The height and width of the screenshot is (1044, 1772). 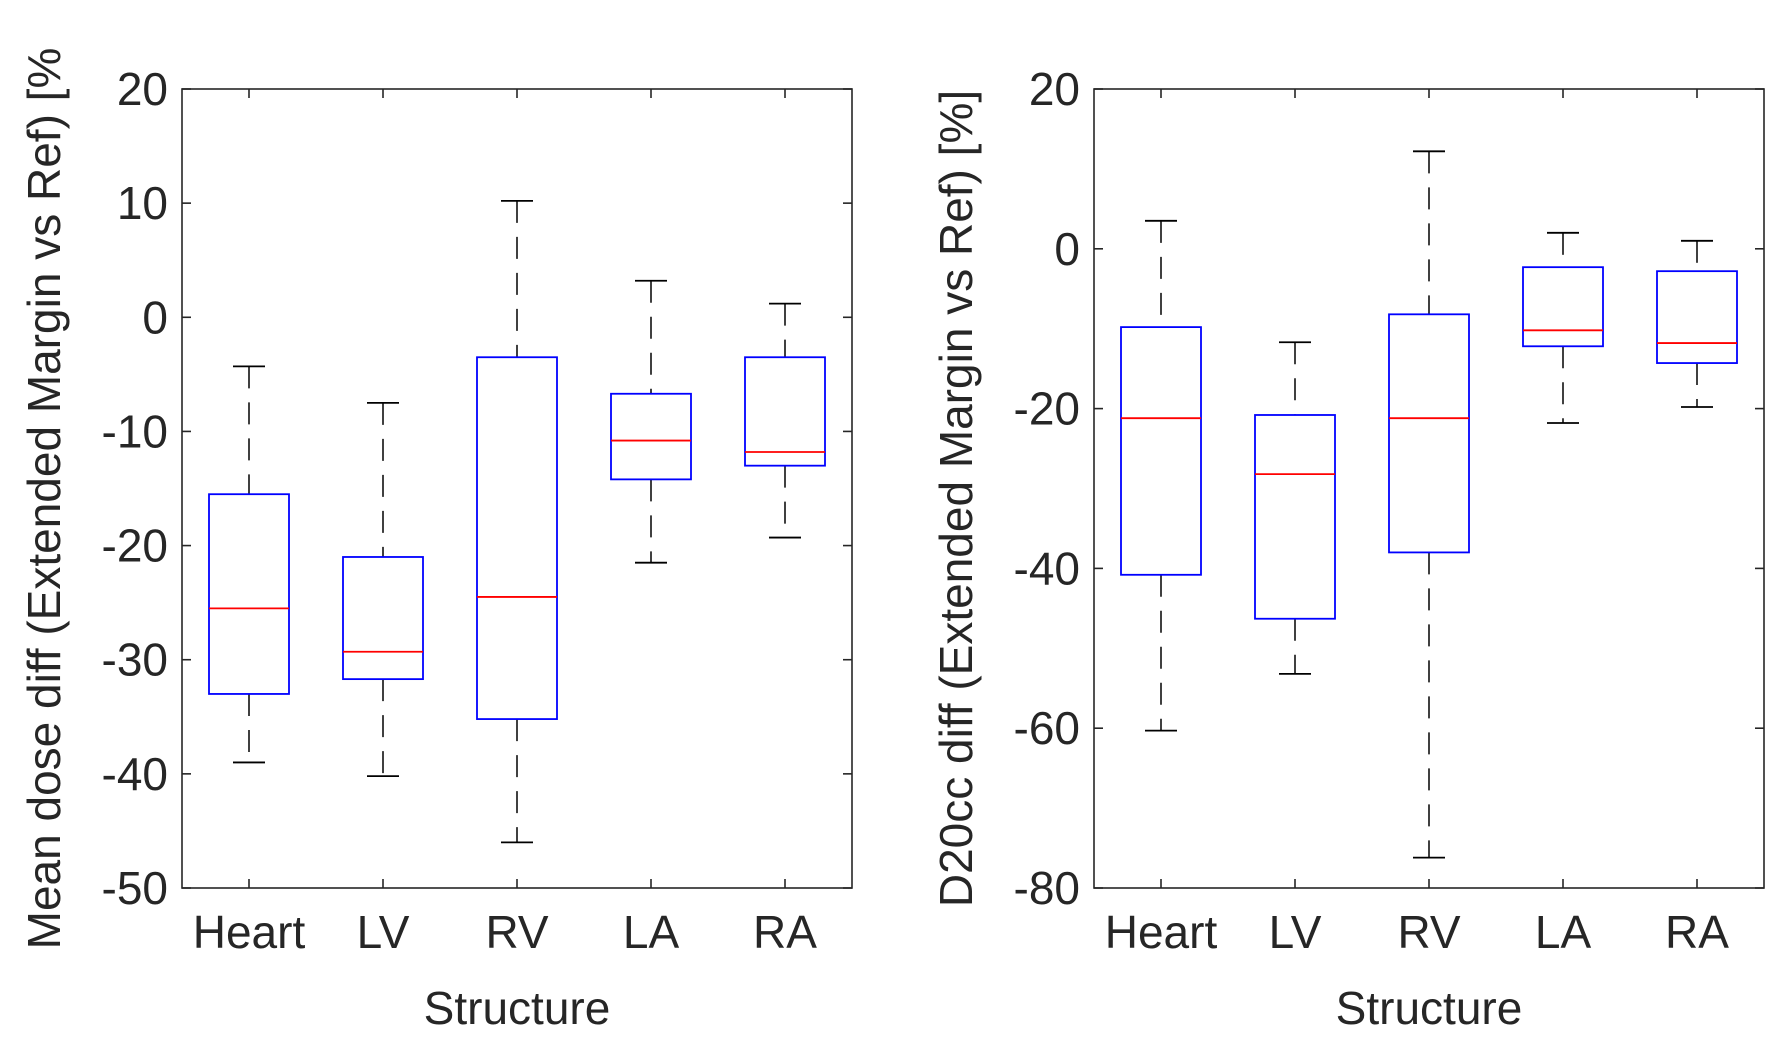 What do you see at coordinates (135, 660) in the screenshot?
I see `y-tick-label: -30` at bounding box center [135, 660].